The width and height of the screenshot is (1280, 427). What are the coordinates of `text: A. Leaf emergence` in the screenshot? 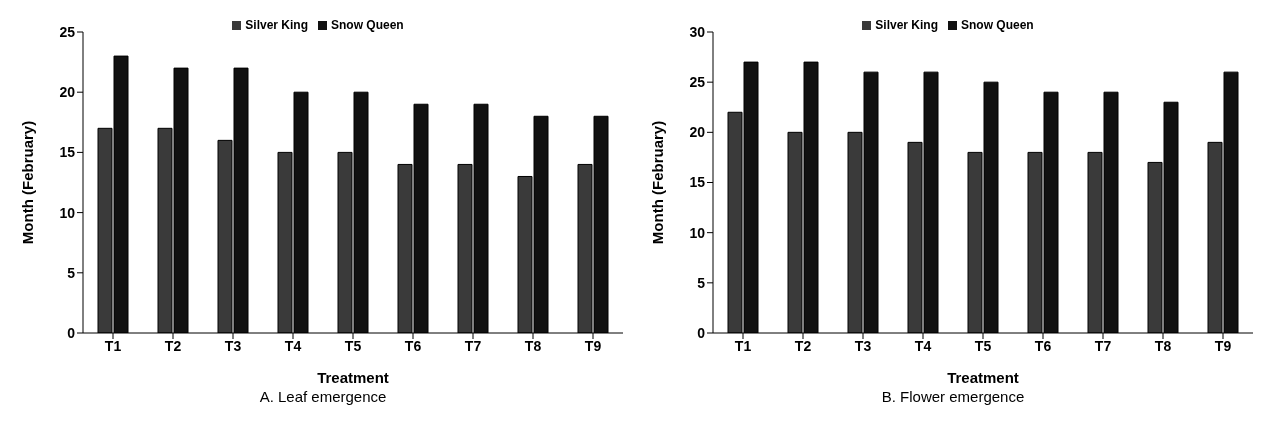 It's located at (323, 396).